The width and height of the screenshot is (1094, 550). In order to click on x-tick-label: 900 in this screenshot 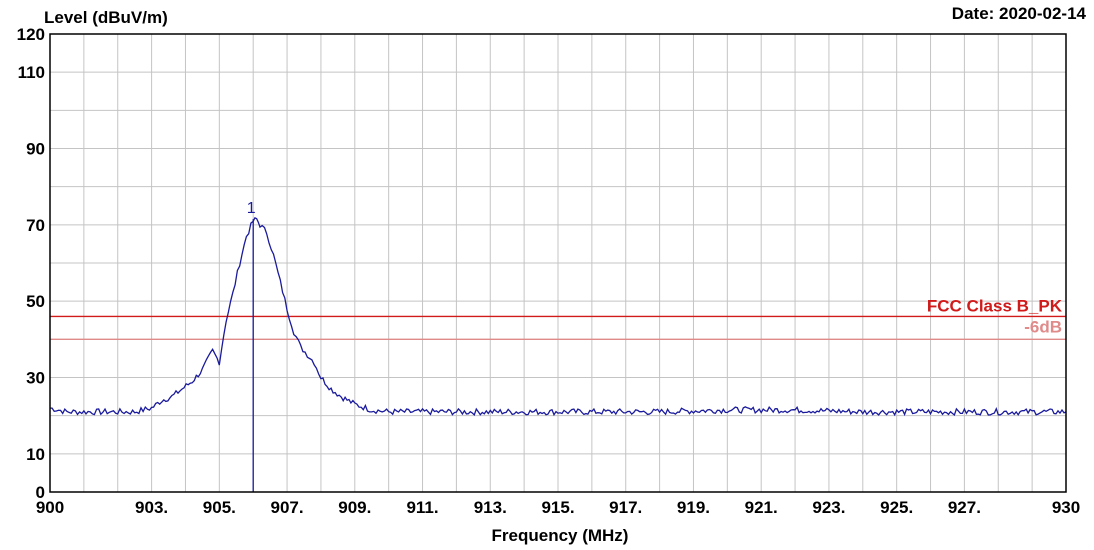, I will do `click(50, 507)`.